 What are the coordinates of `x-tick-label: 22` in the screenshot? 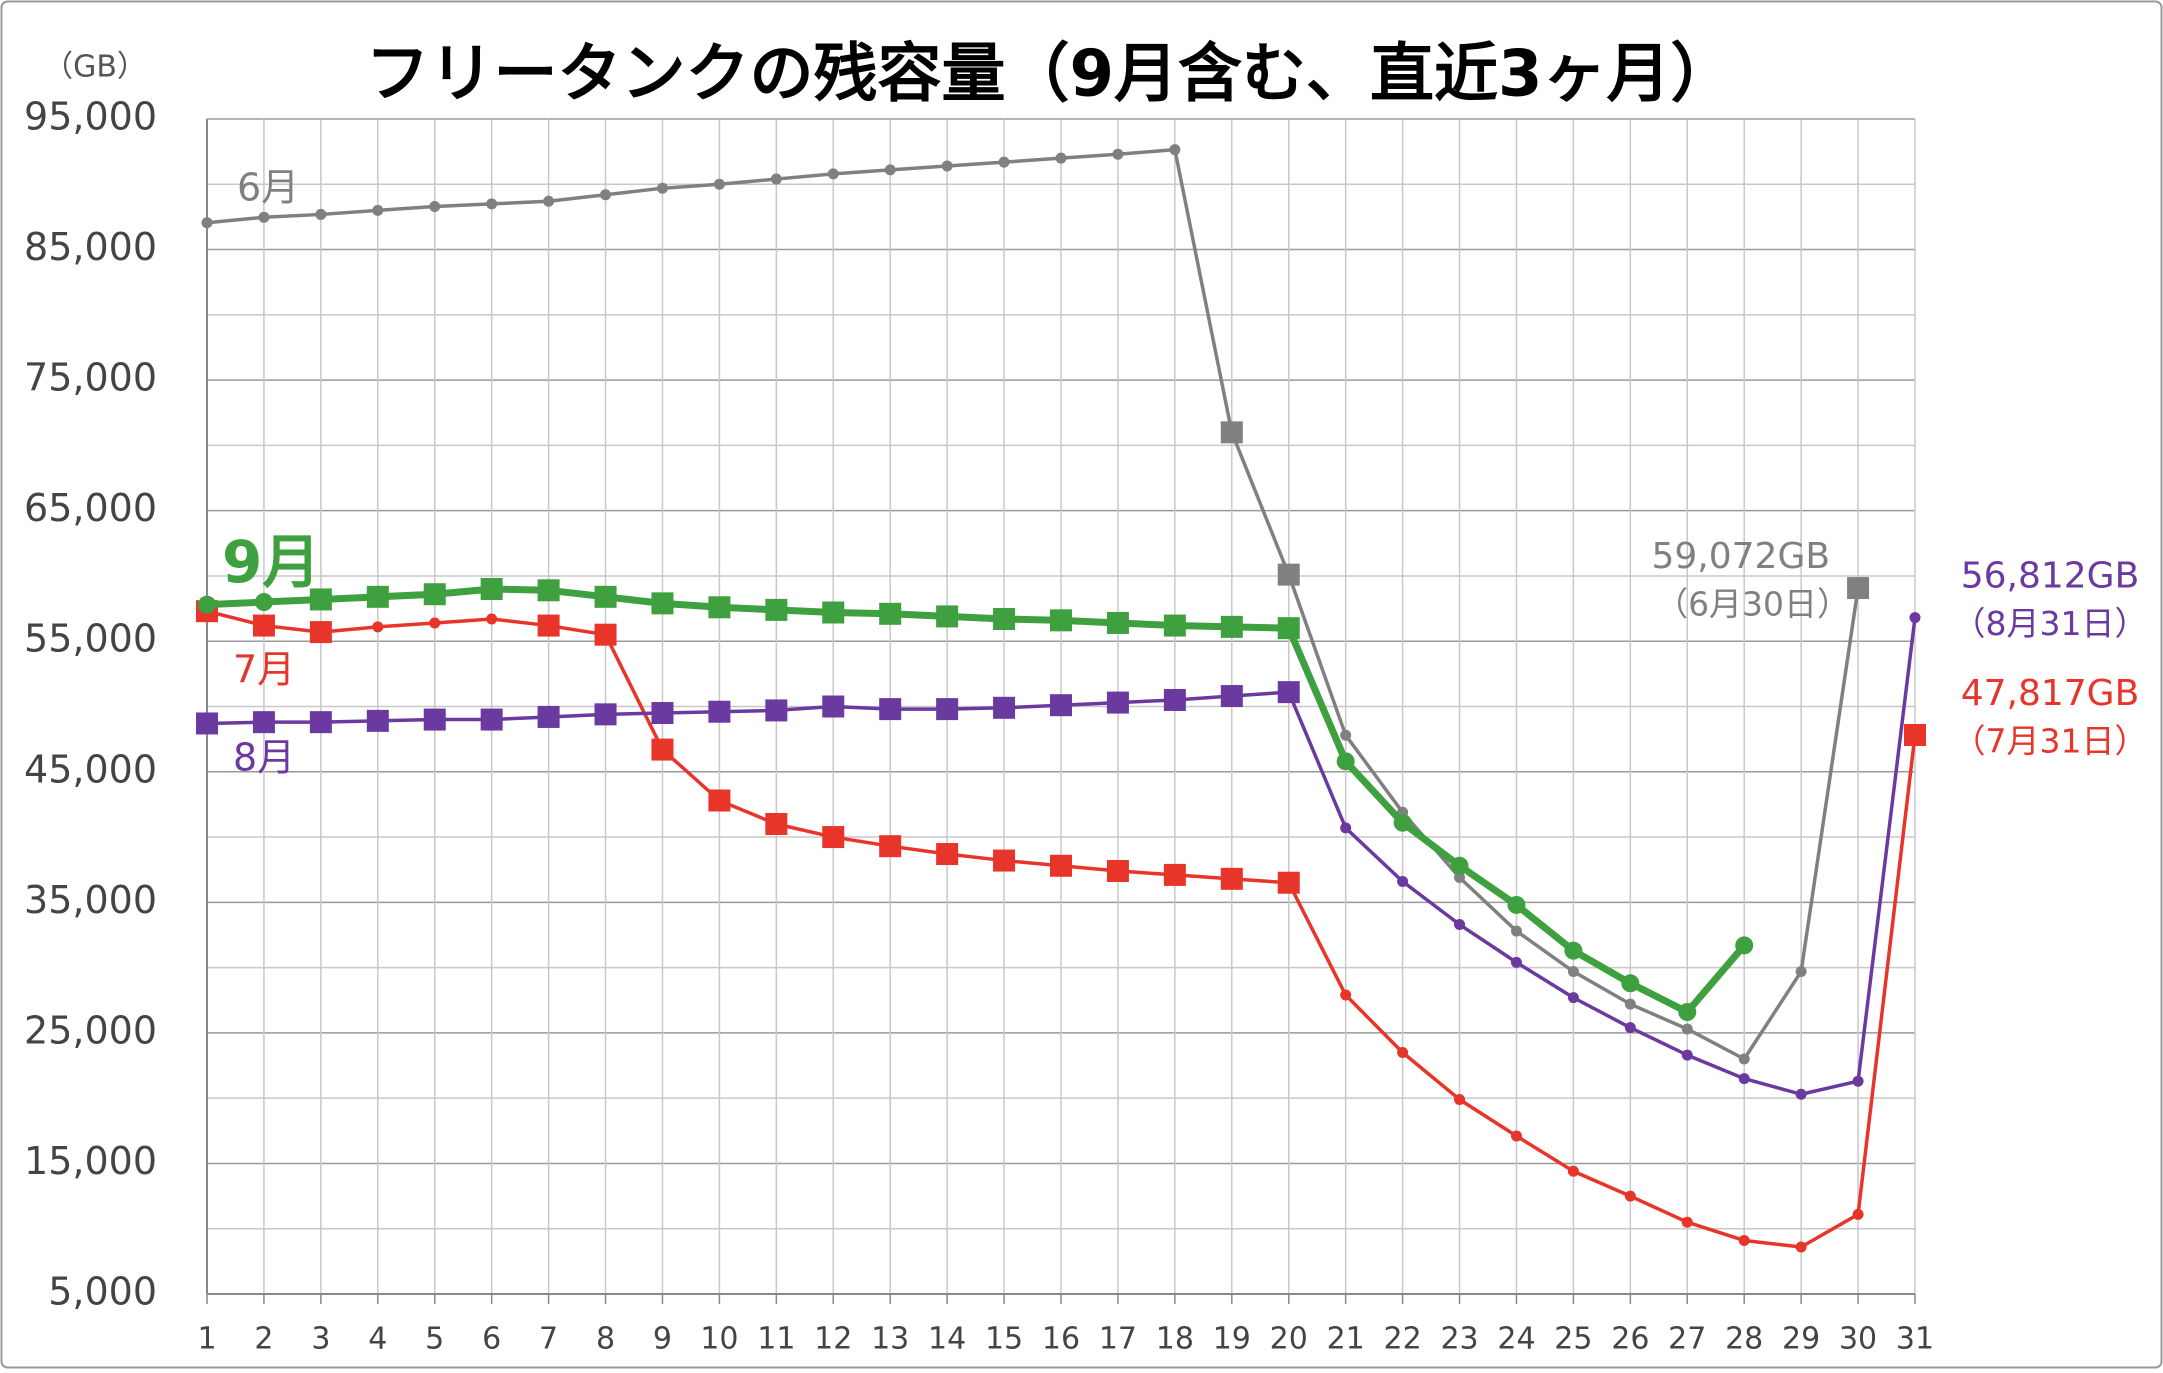 It's located at (1403, 1339).